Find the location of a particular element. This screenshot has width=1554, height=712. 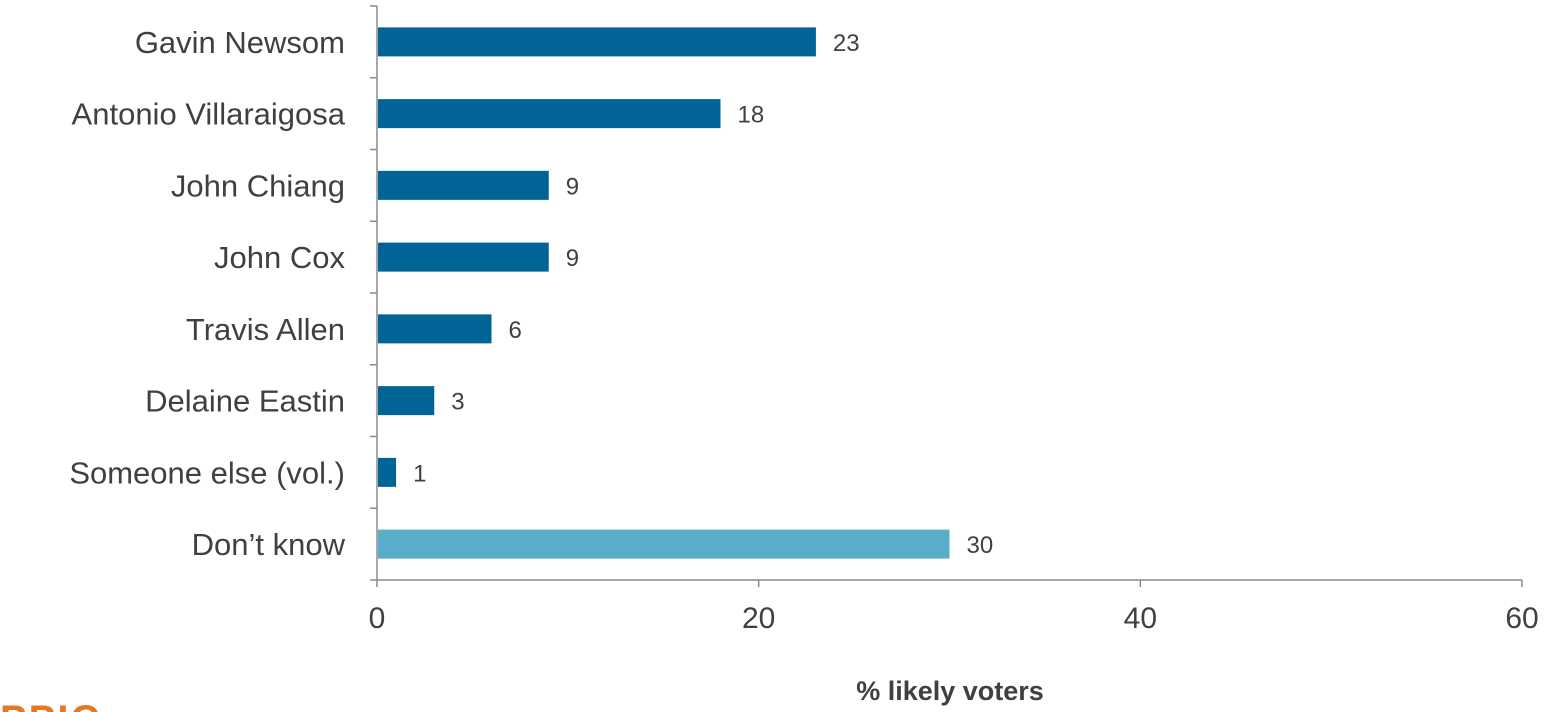

data-label: 1 is located at coordinates (419, 473).